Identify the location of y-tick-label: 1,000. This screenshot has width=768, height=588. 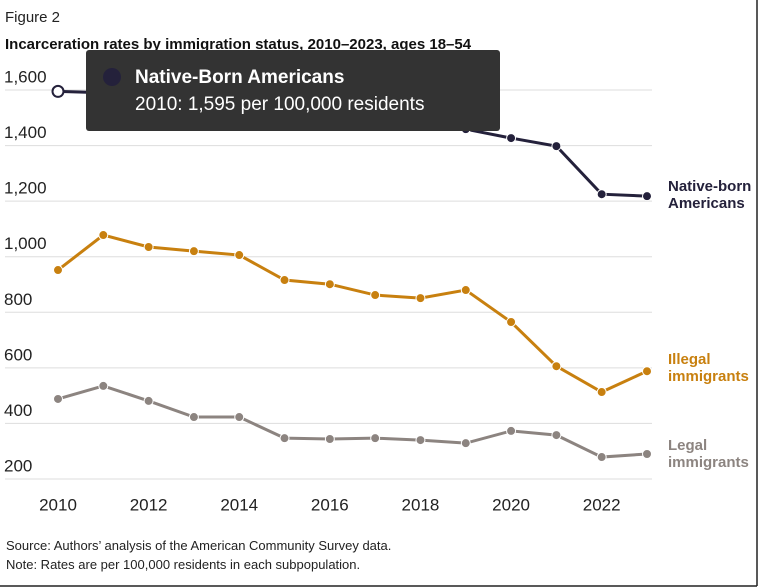
(25, 243).